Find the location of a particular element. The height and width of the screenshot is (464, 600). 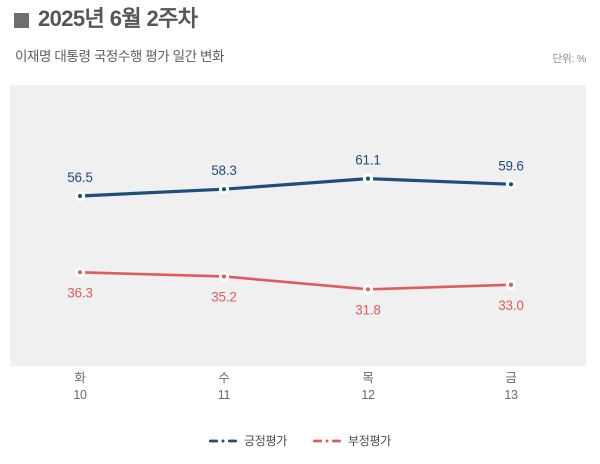

x-tick-date: 12 is located at coordinates (368, 395).